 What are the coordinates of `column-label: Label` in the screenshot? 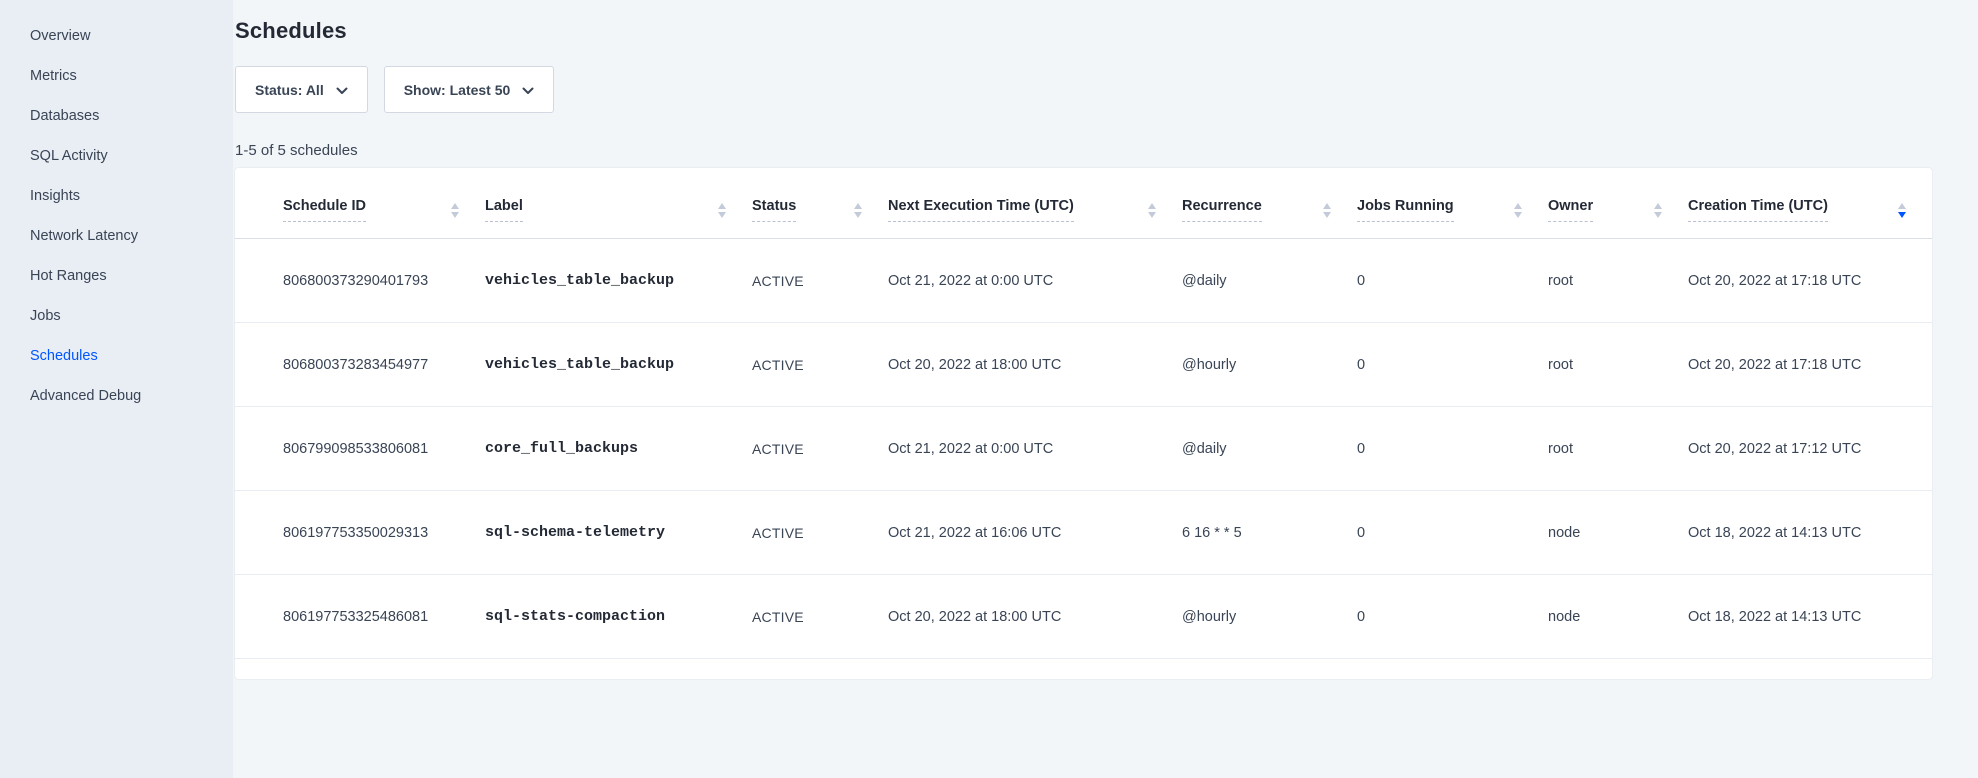 It's located at (504, 210).